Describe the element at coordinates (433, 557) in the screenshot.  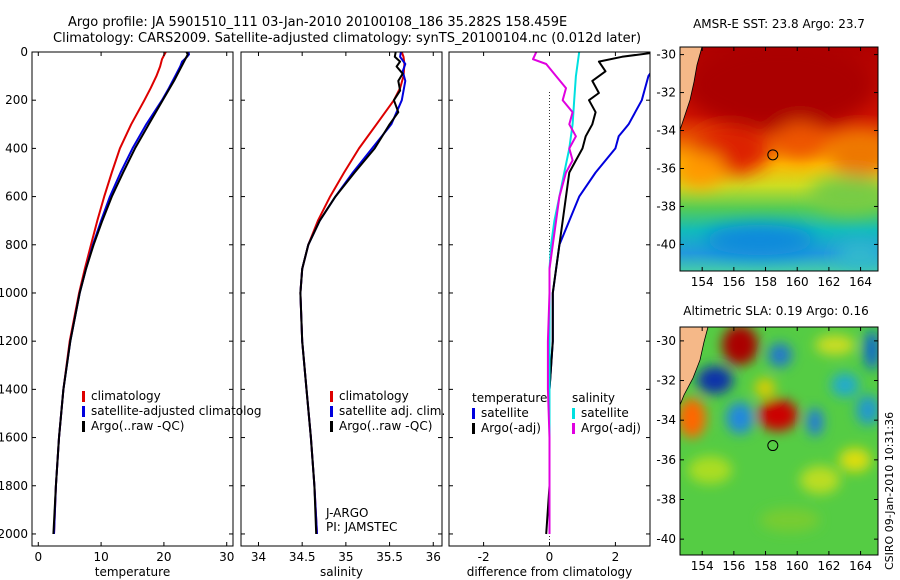
I see `x-tick-label: 36` at that location.